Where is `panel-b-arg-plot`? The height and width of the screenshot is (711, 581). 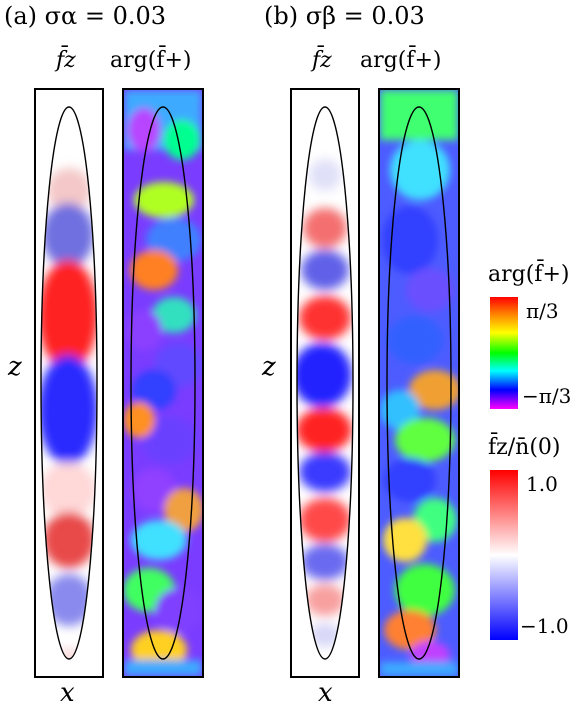 panel-b-arg-plot is located at coordinates (419, 383).